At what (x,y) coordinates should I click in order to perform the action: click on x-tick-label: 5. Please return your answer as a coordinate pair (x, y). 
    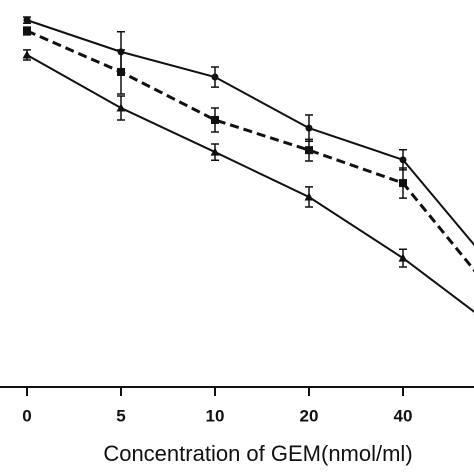
    Looking at the image, I should click on (120, 415).